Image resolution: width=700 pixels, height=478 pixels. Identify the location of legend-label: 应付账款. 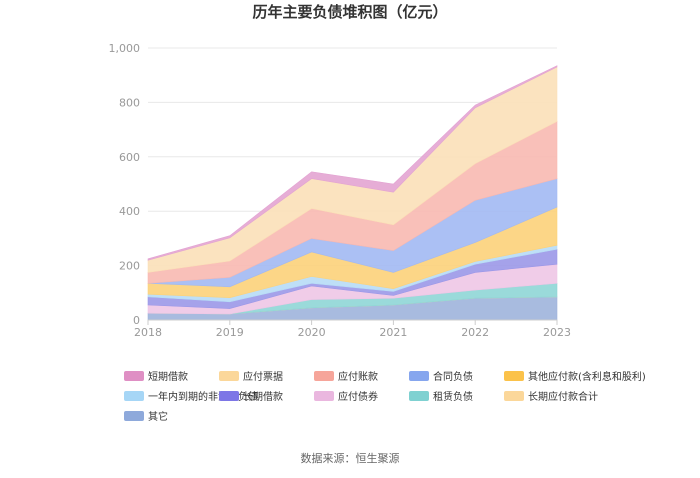
(358, 376).